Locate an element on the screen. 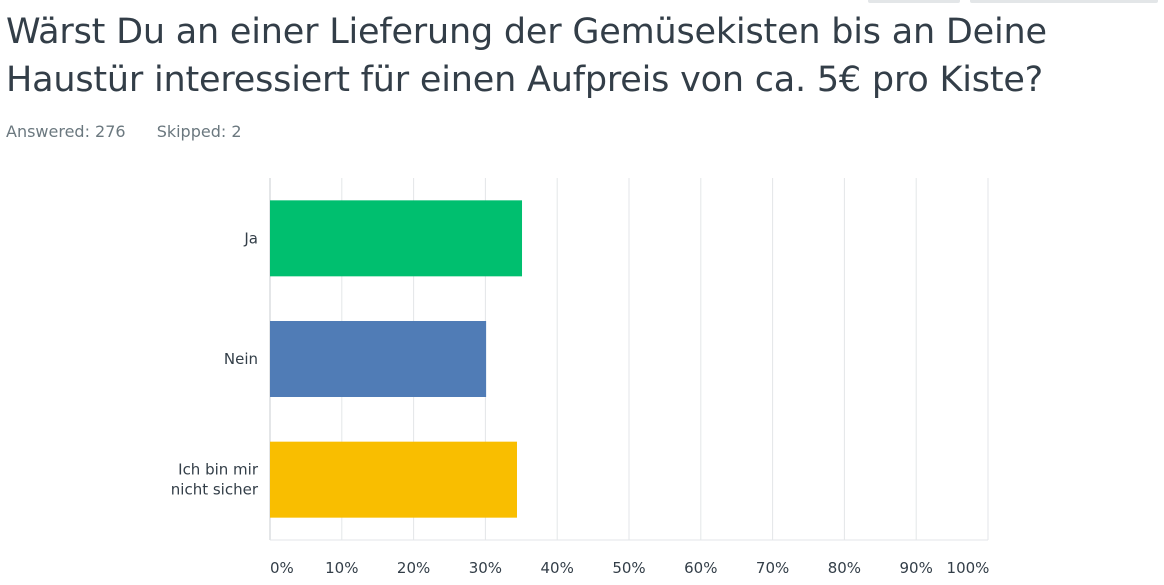 The width and height of the screenshot is (1164, 585). category-label-line: Ich bin mir is located at coordinates (218, 470).